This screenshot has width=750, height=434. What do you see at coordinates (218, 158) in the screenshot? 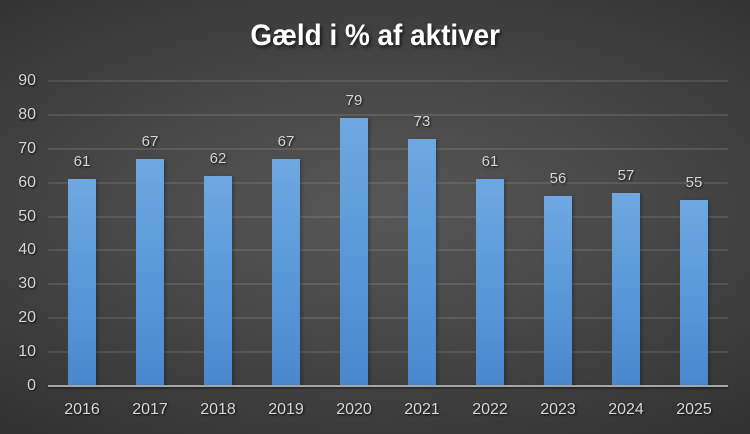
I see `data-label-2018: 62` at bounding box center [218, 158].